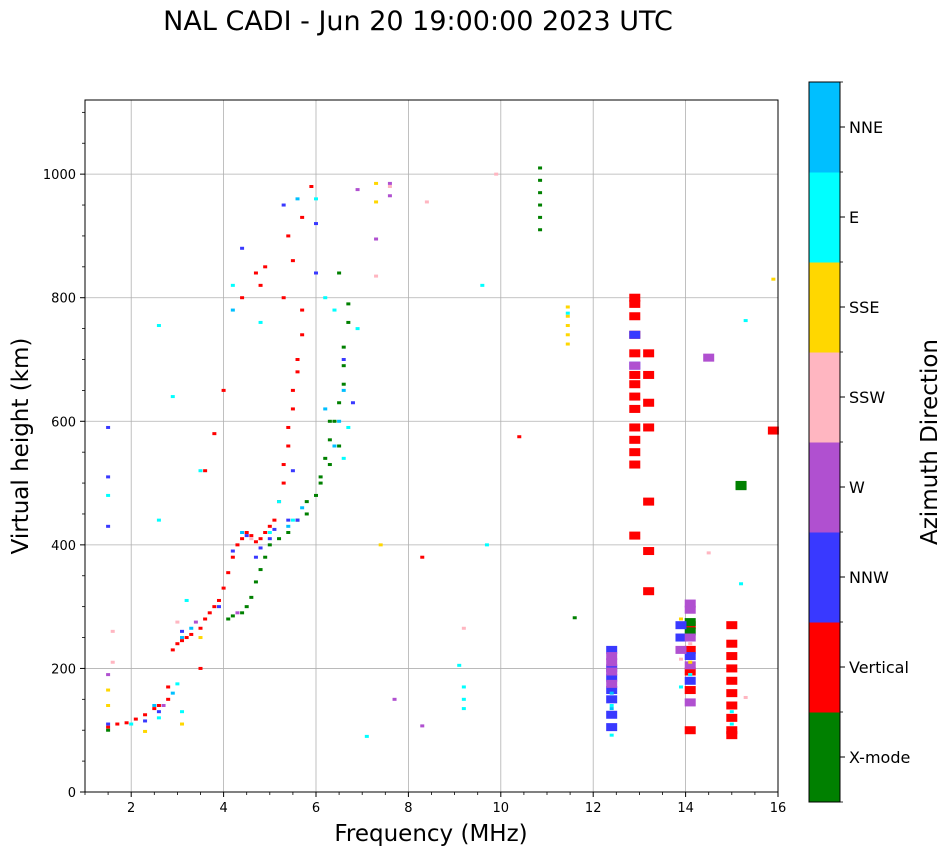 The image size is (951, 856). I want to click on chart-title: NAL CADI - Jun 20 19:00:00 2023 UTC, so click(418, 21).